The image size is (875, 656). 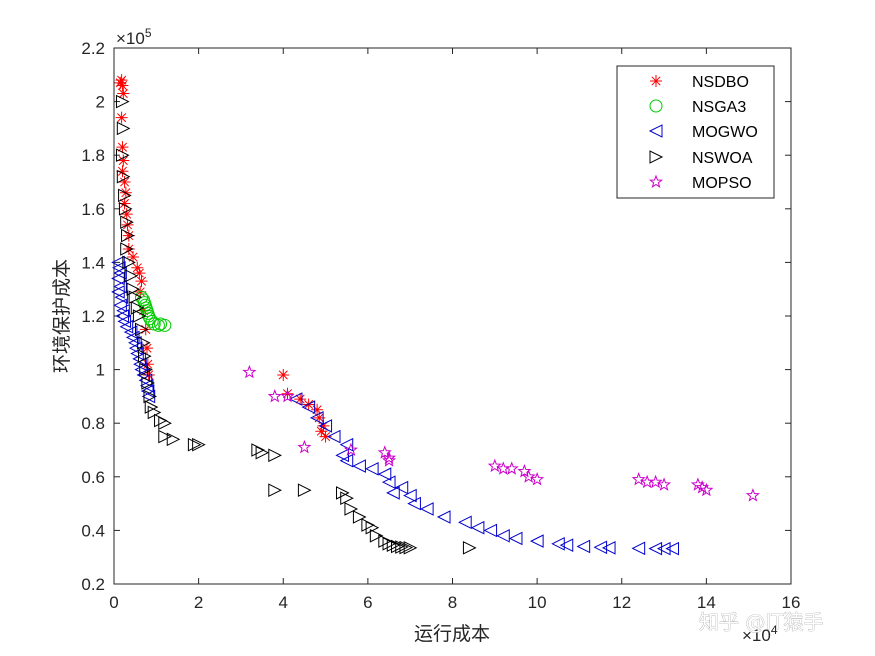 I want to click on y-tick-label: 1.8, so click(x=93, y=155).